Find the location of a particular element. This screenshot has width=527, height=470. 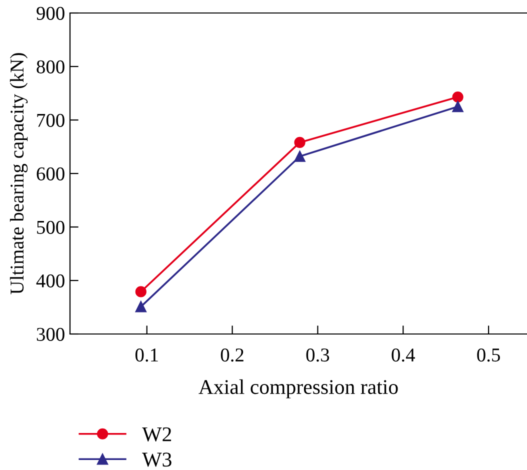

x-axis-title: Axial compression ratio is located at coordinates (298, 388).